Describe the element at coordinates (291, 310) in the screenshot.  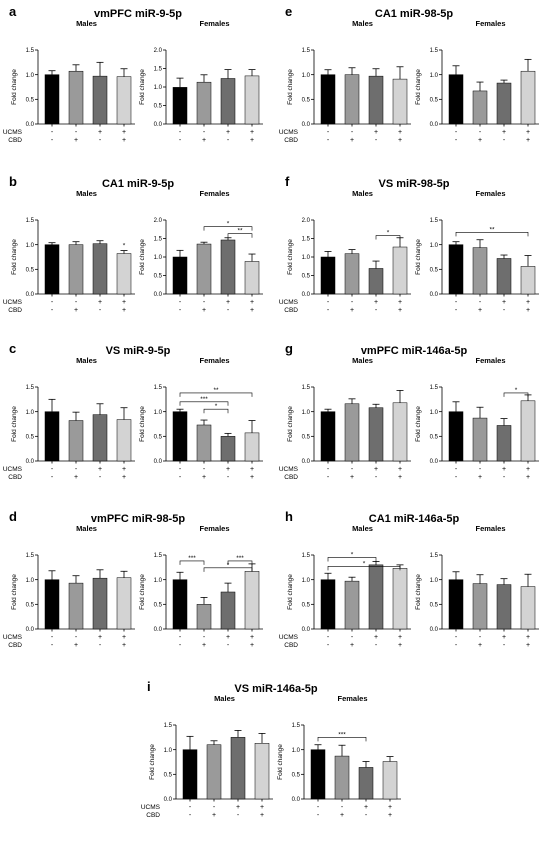
I see `condition-label: CBD` at that location.